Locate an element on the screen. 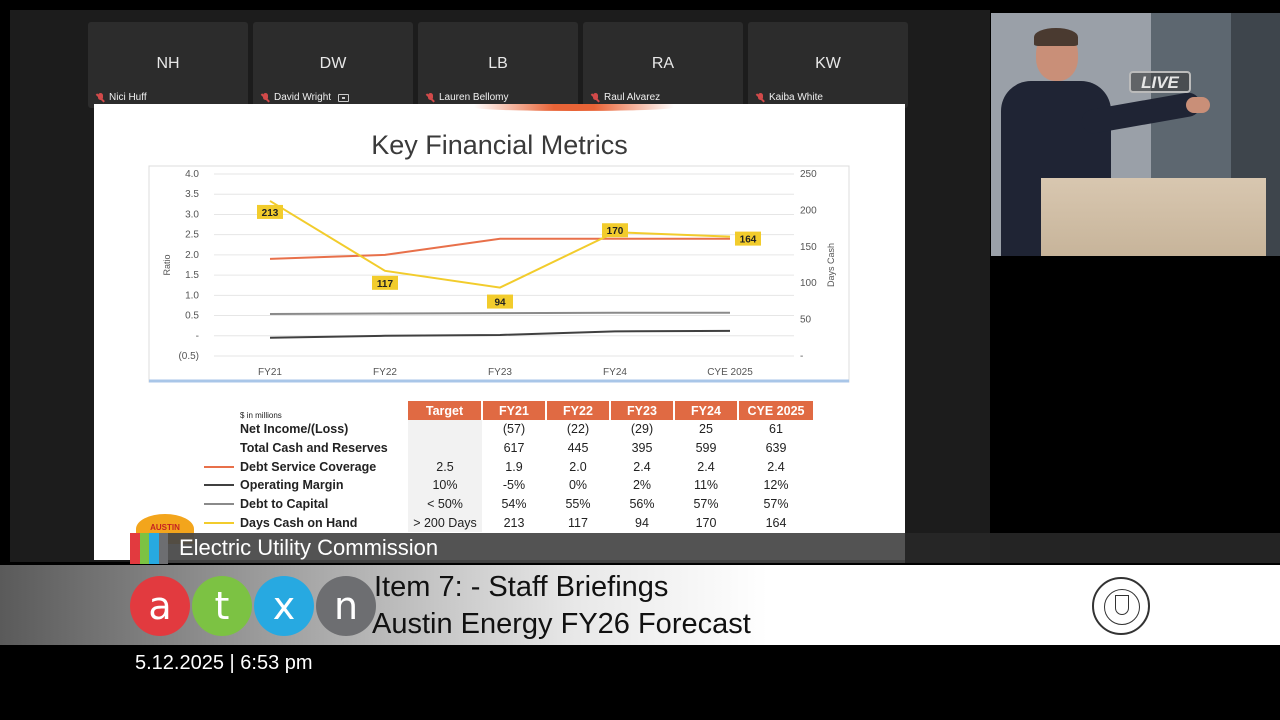 Image resolution: width=1280 pixels, height=720 pixels. value-cell: 164 is located at coordinates (776, 522).